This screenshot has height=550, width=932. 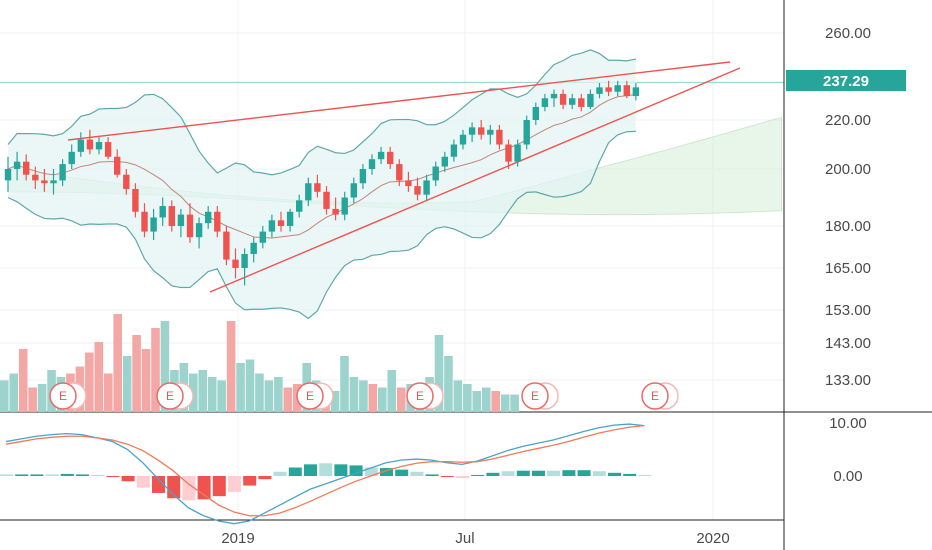 I want to click on trend-line-upper, so click(x=399, y=101).